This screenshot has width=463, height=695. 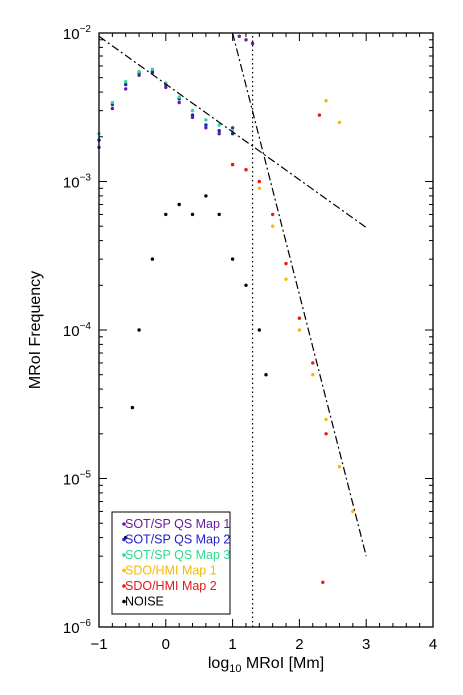 I want to click on x-tick-label: 2, so click(x=299, y=644).